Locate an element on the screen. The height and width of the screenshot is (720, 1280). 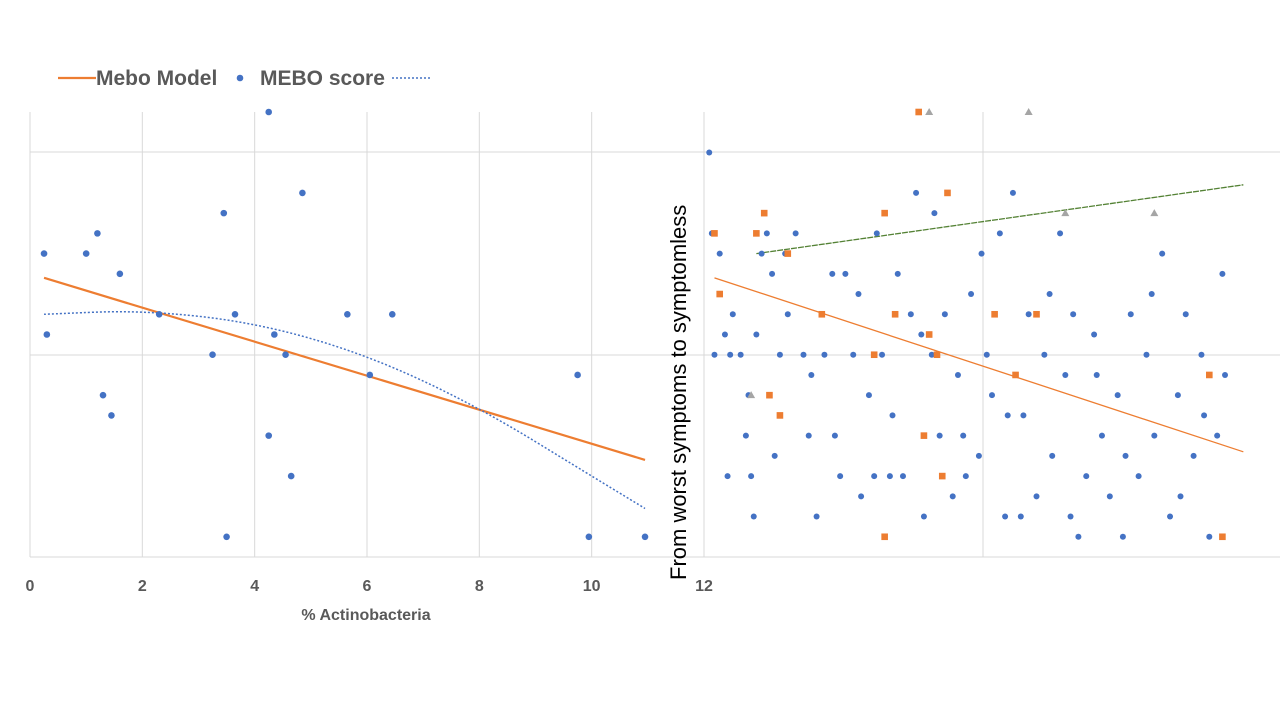
side-axis-title: From worst symptoms to symptomless is located at coordinates (678, 392).